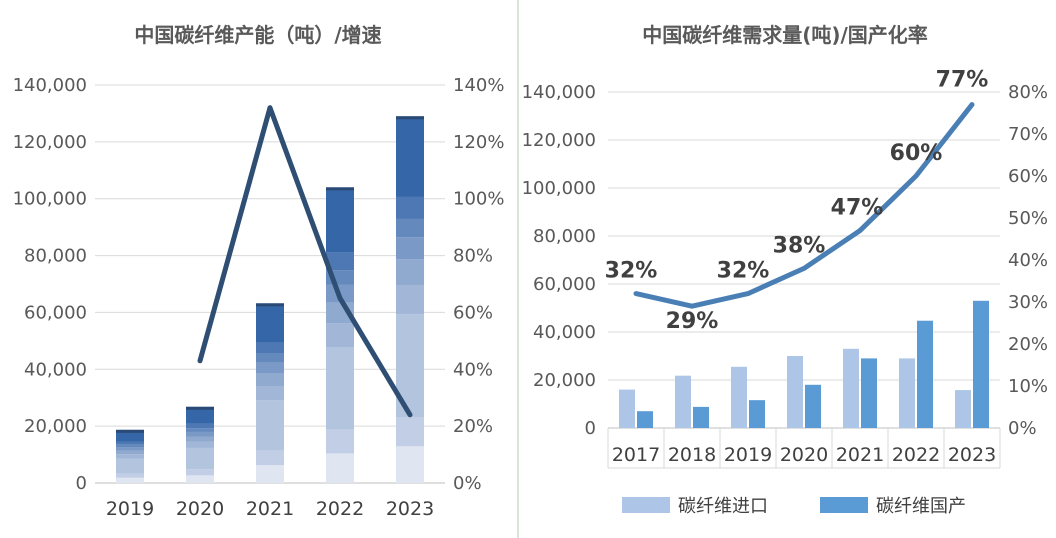 This screenshot has width=1056, height=538. I want to click on left-y2-tick-label: 80%, so click(473, 256).